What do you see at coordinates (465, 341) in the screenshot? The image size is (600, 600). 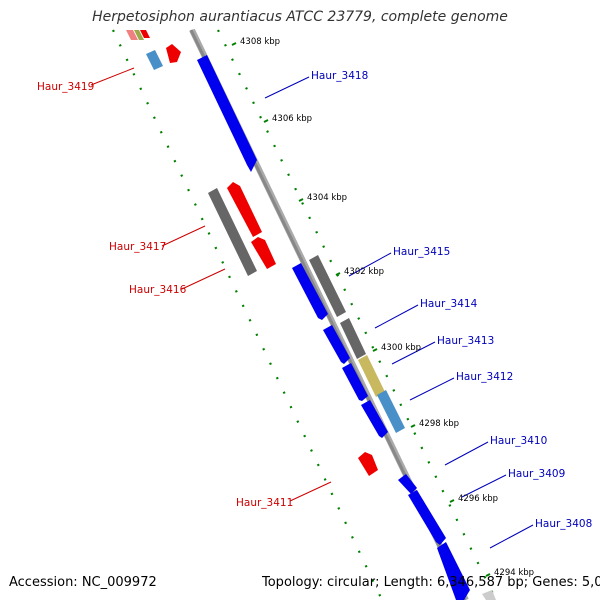 I see `gene-label: Haur_3413` at bounding box center [465, 341].